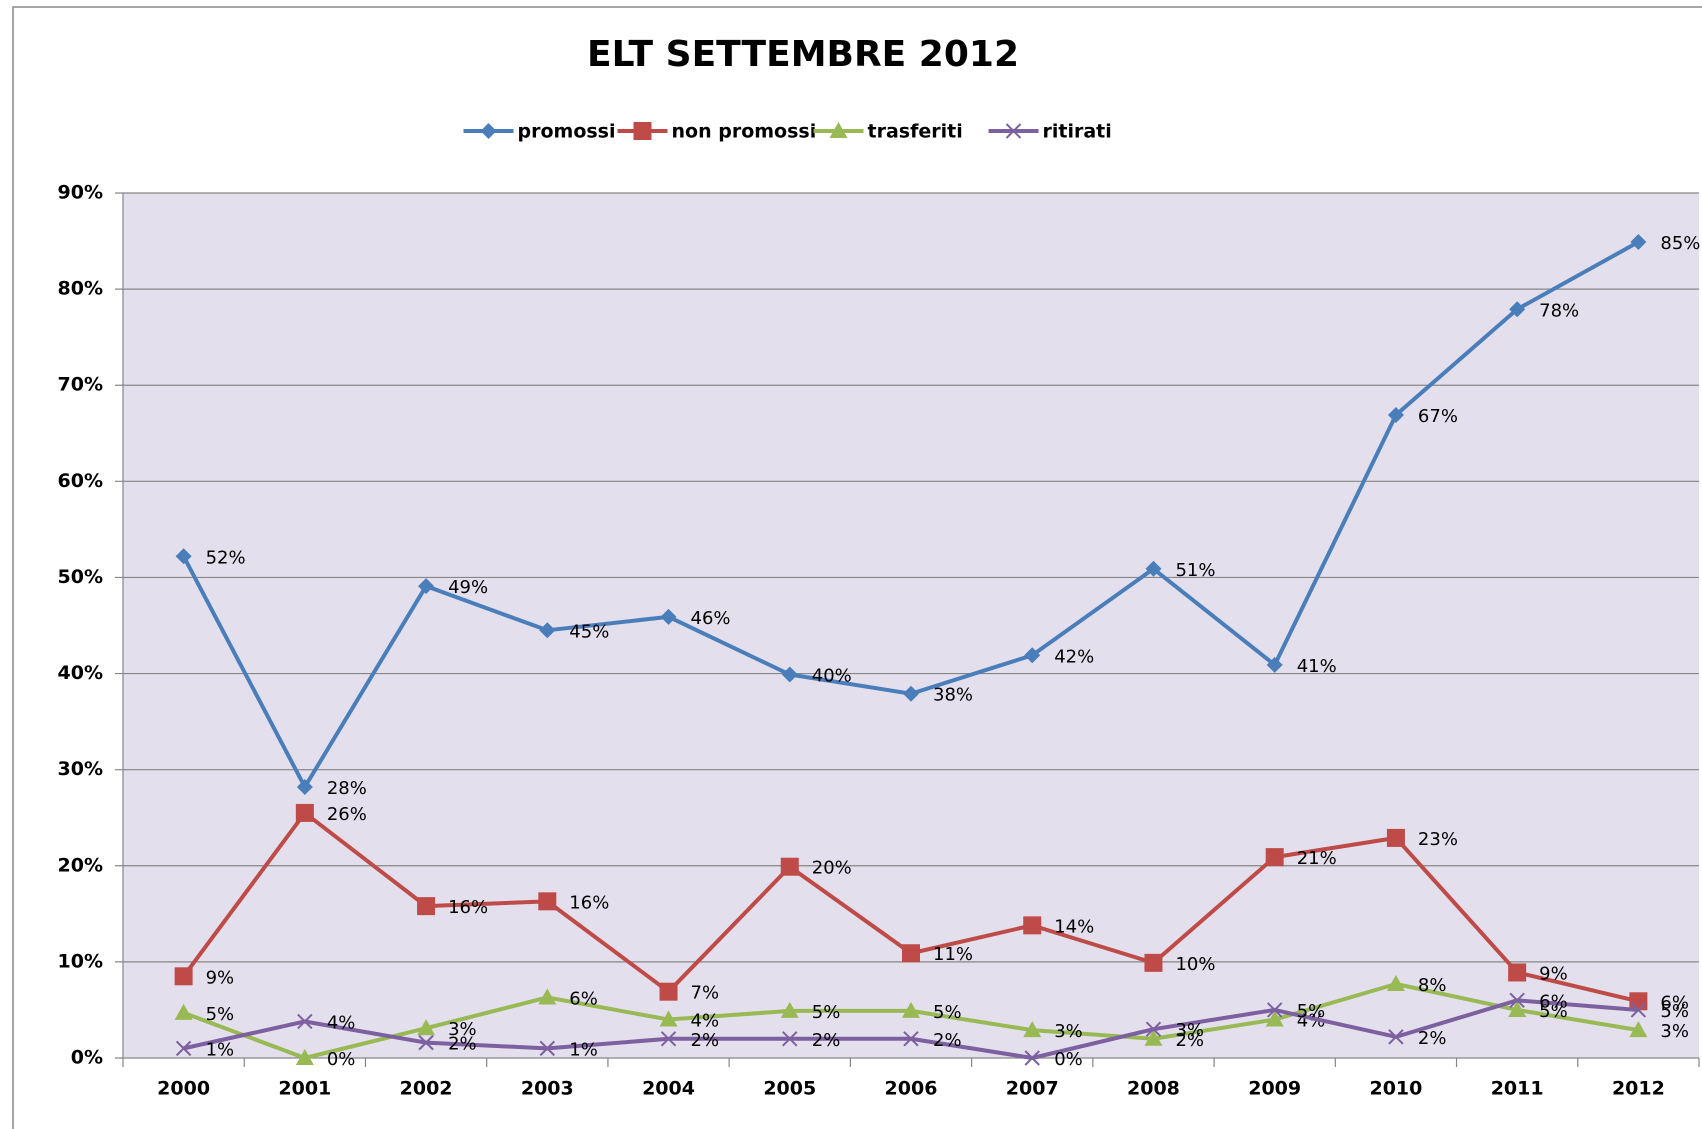 Image resolution: width=1702 pixels, height=1129 pixels. What do you see at coordinates (1680, 243) in the screenshot?
I see `data-label: 85%` at bounding box center [1680, 243].